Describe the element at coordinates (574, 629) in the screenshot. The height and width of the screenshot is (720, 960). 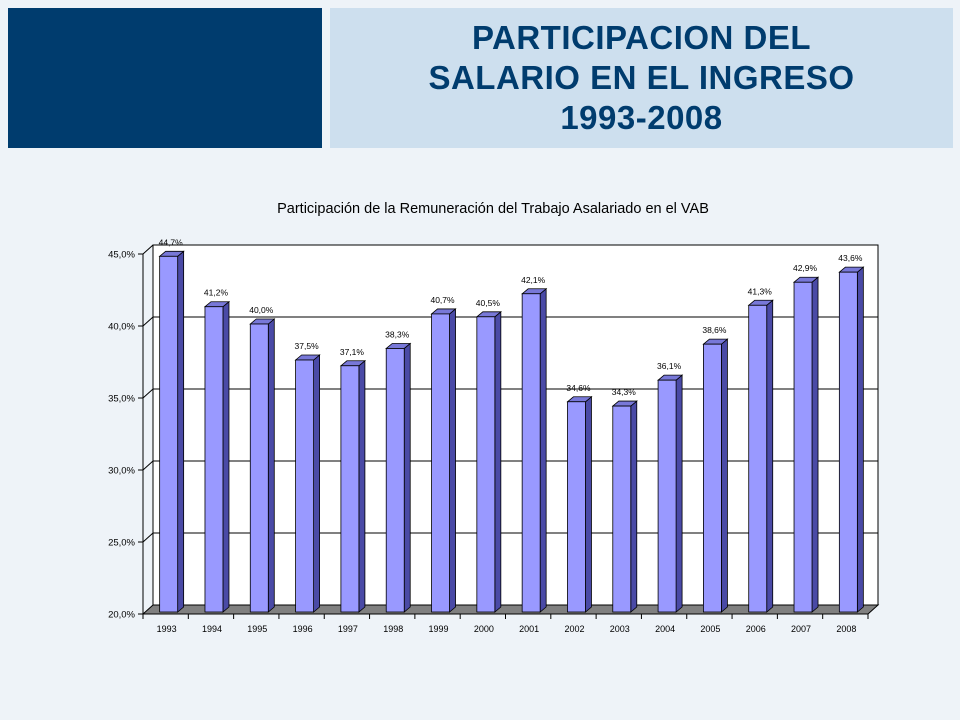
I see `x-tick-label: 2002` at that location.